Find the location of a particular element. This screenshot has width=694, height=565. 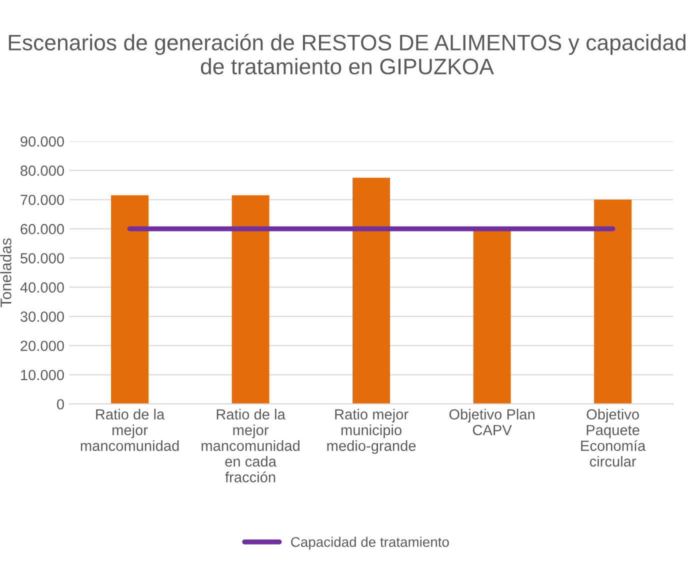

y-tick-label: 80.000 is located at coordinates (42, 171).